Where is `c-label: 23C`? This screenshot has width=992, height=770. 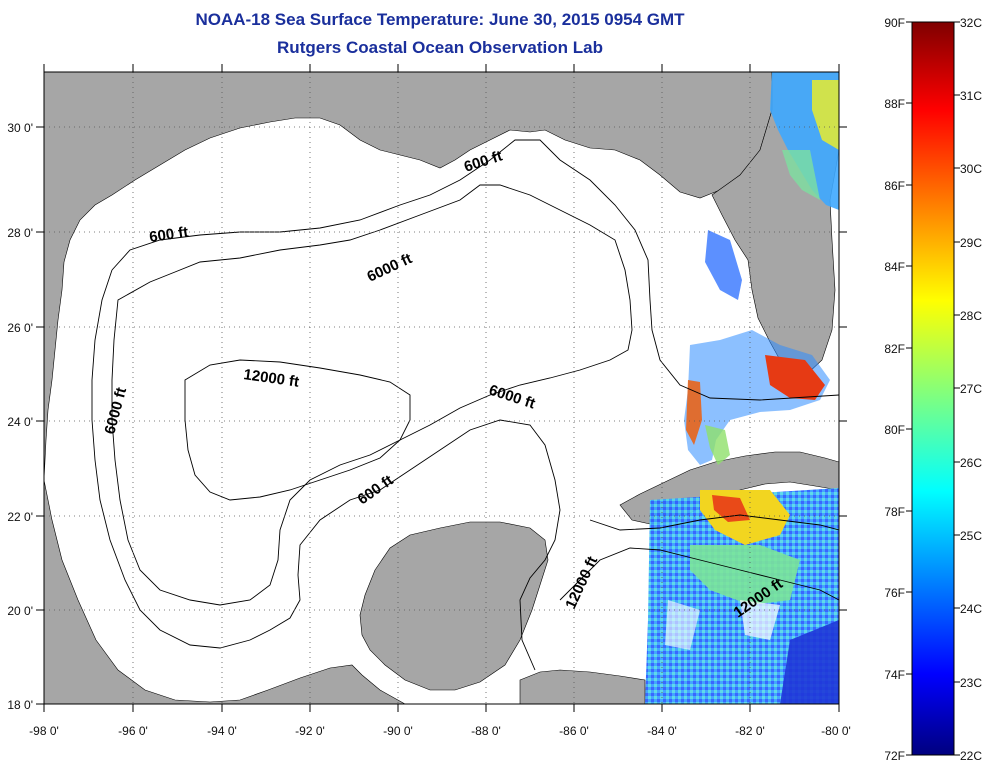
c-label: 23C is located at coordinates (971, 683).